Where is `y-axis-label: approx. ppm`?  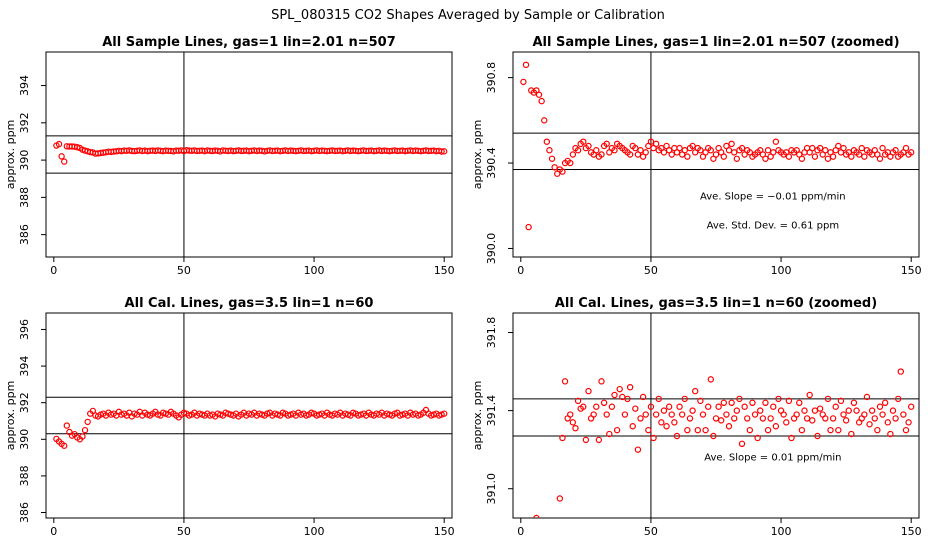
y-axis-label: approx. ppm is located at coordinates (10, 155).